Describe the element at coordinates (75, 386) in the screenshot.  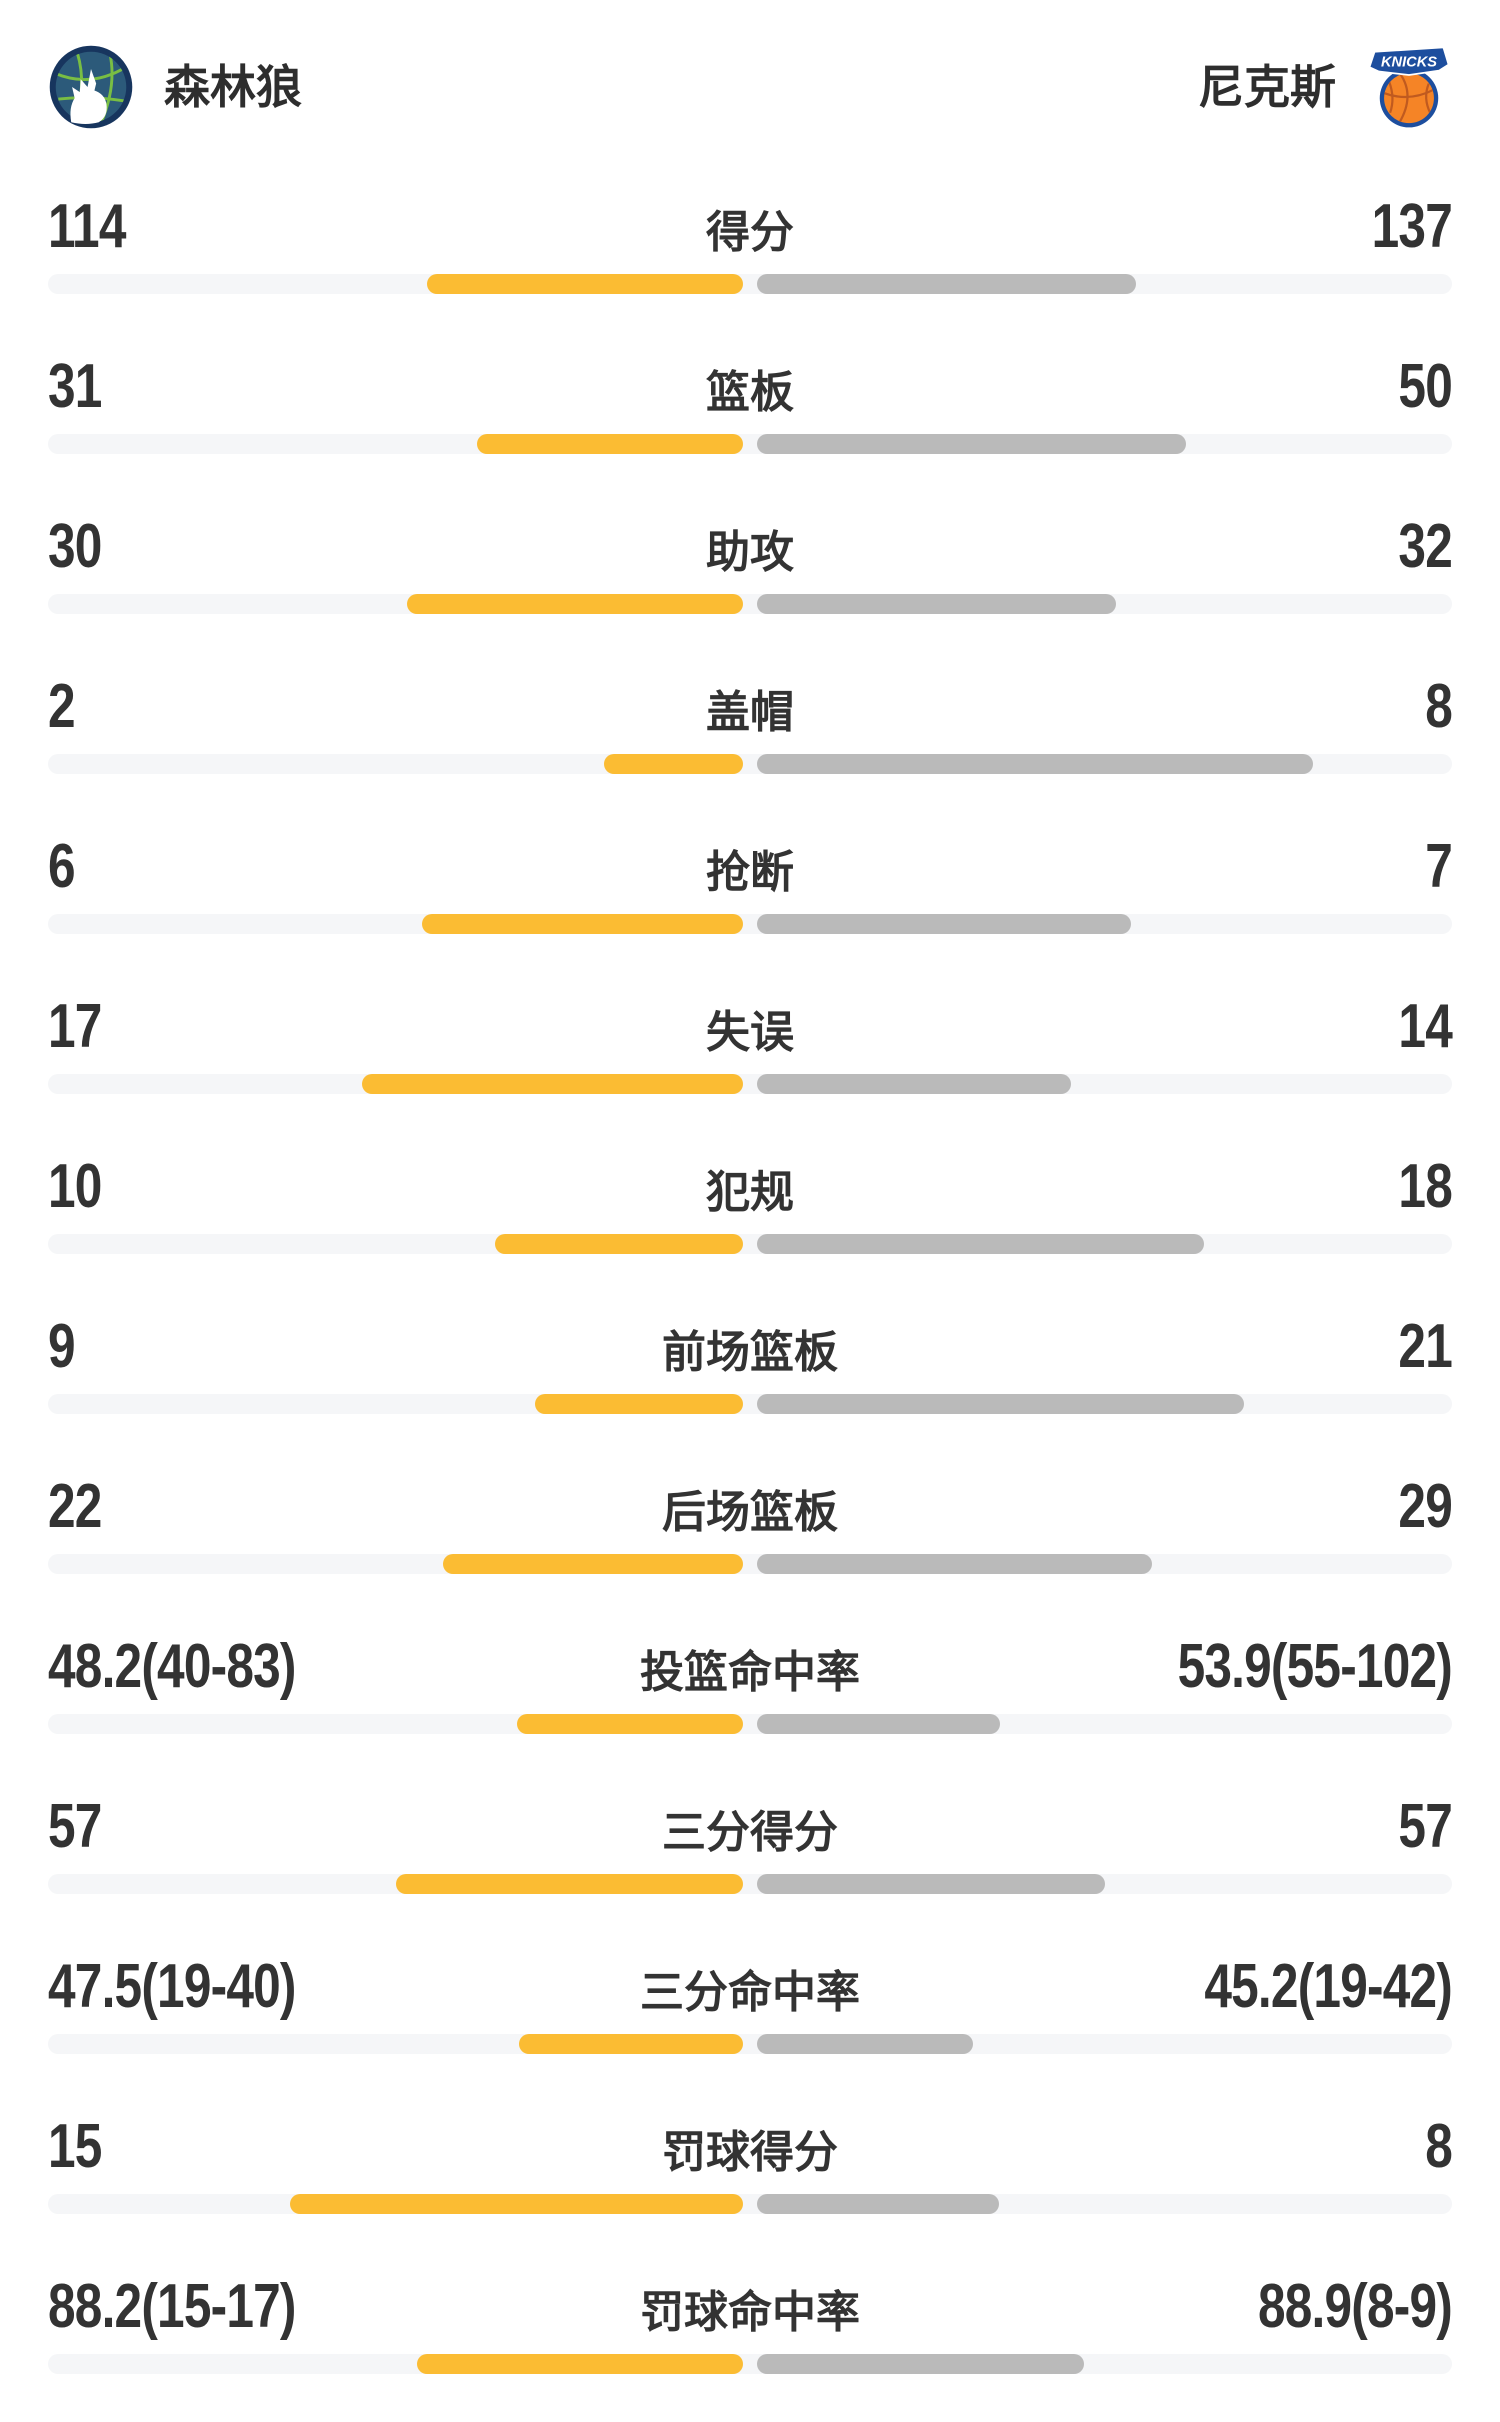
I see `left-team-value: 31` at that location.